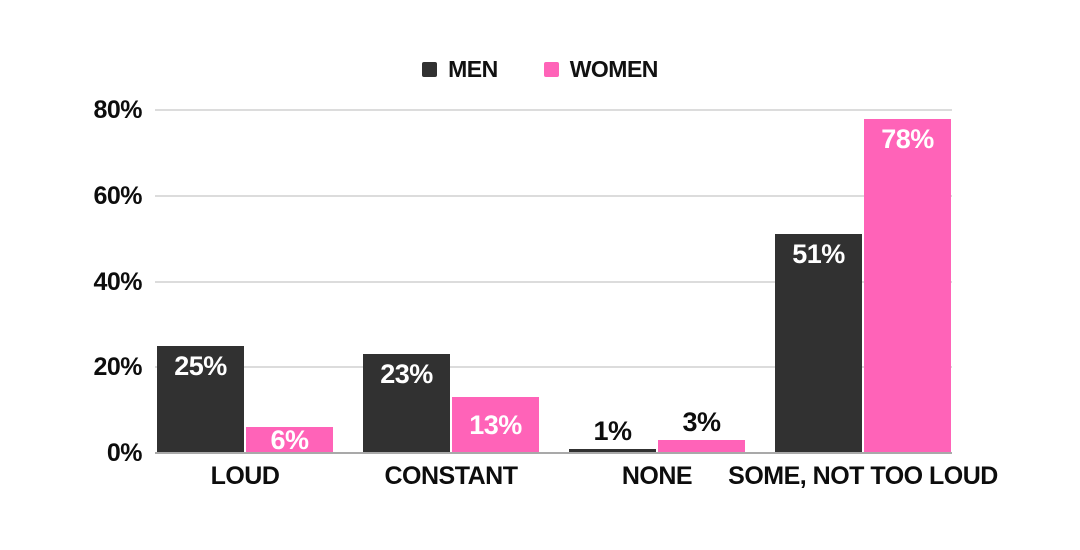  I want to click on value-label-women-constant: 13%, so click(495, 424).